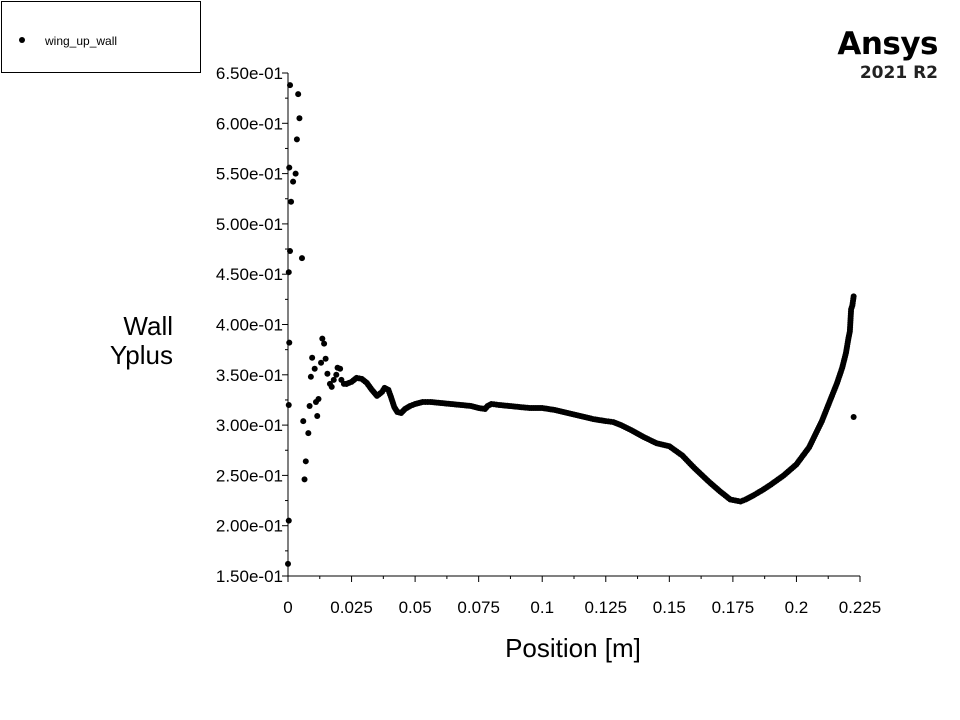  Describe the element at coordinates (249, 123) in the screenshot. I see `y-tick-label: 6.00e-01` at that location.